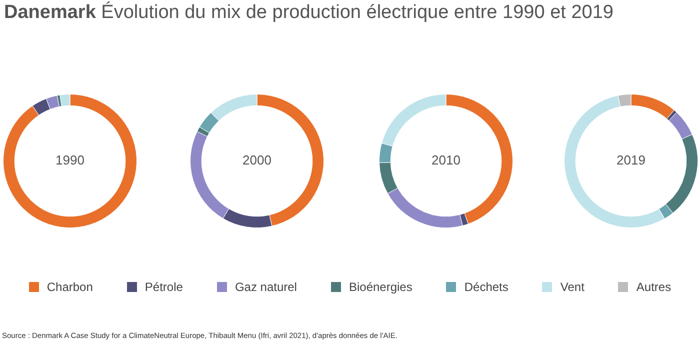  I want to click on legend-label: Déchets, so click(485, 287).